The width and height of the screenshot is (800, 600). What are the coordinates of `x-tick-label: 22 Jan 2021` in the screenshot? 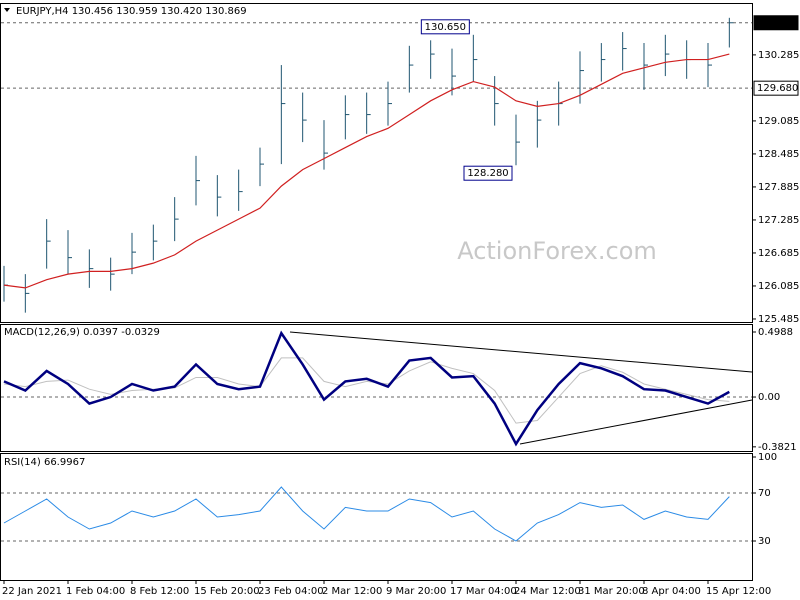 It's located at (32, 591).